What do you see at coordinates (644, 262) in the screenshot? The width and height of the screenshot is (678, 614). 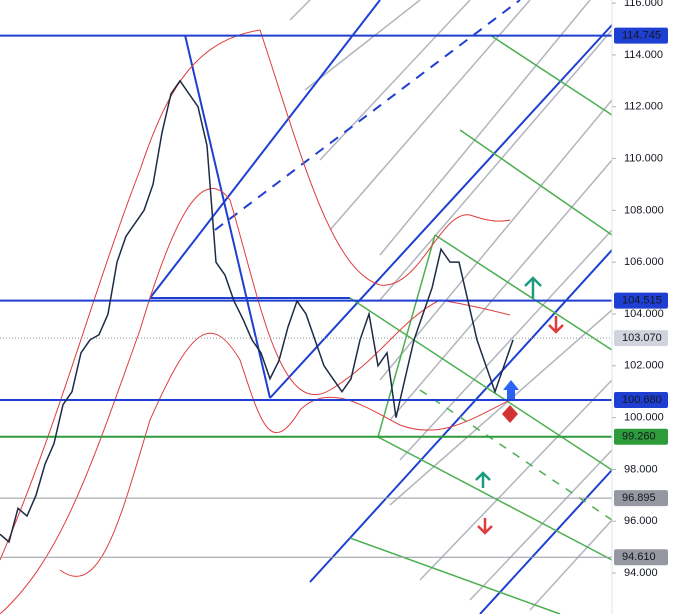 I see `y-tick-label: 106.000` at bounding box center [644, 262].